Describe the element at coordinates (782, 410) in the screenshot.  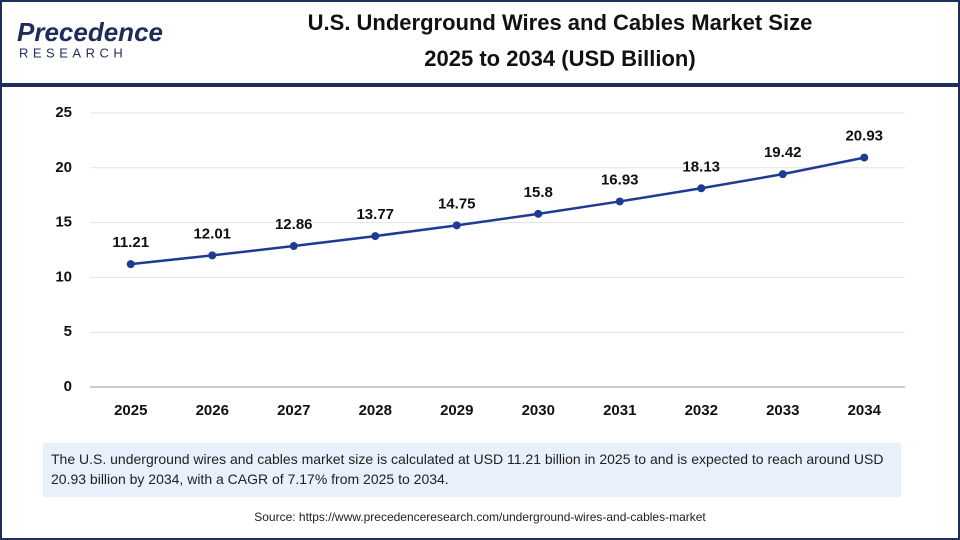
I see `x-tick-label: 2033` at that location.